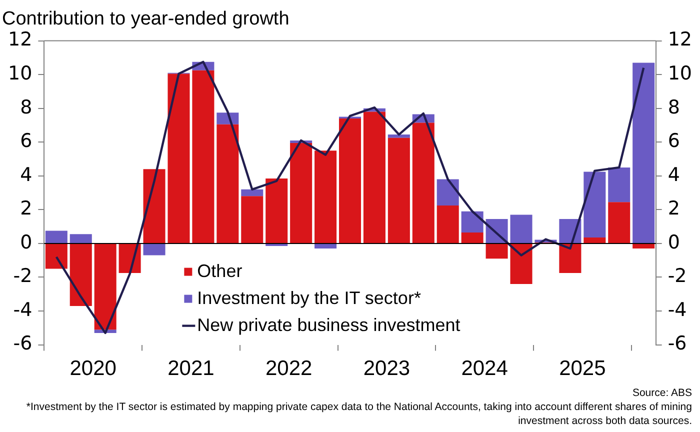 The height and width of the screenshot is (432, 700). I want to click on y-tick-label: 8, so click(26, 107).